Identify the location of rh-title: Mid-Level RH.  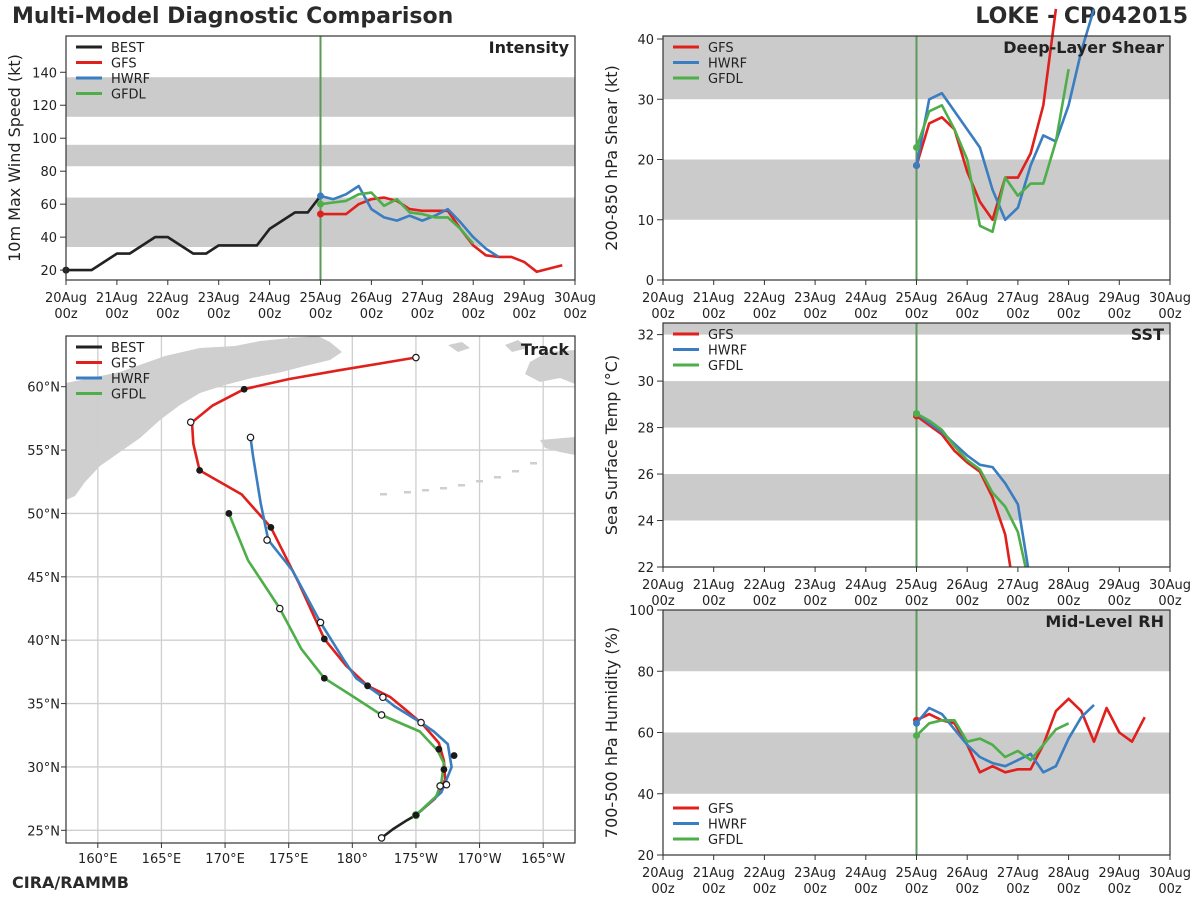
(1104, 621).